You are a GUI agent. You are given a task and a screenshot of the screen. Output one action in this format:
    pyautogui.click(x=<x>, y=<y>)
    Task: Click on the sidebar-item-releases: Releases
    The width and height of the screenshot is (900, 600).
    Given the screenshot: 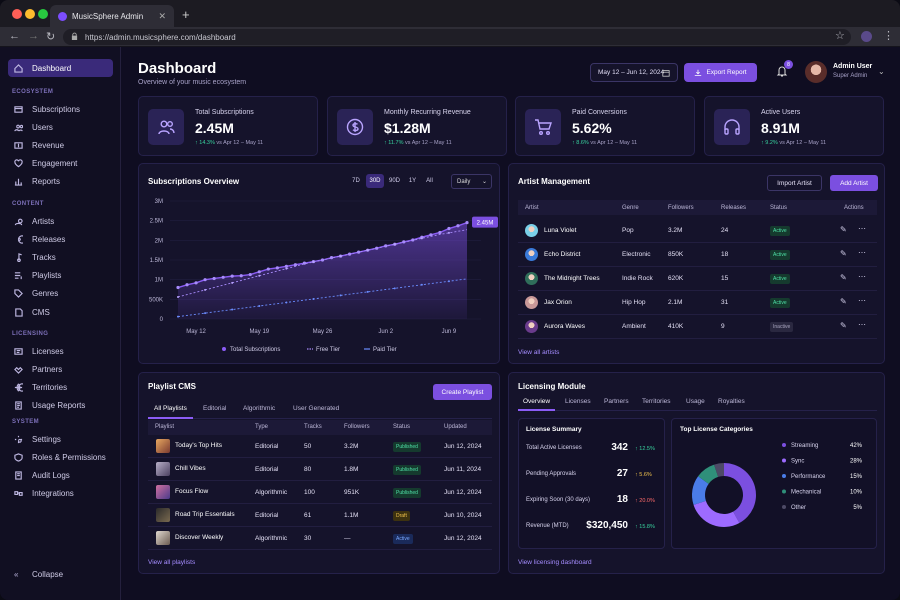 What is the action you would take?
    pyautogui.click(x=60, y=239)
    